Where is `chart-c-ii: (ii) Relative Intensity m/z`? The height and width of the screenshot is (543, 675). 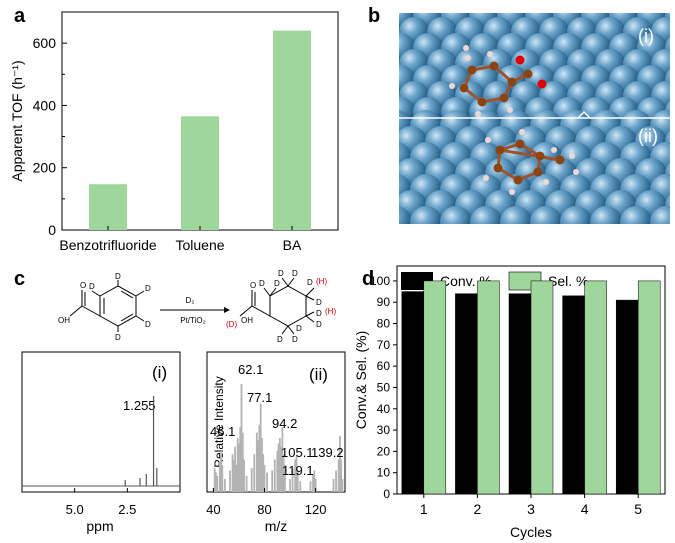
chart-c-ii: (ii) Relative Intensity m/z is located at coordinates (276, 442).